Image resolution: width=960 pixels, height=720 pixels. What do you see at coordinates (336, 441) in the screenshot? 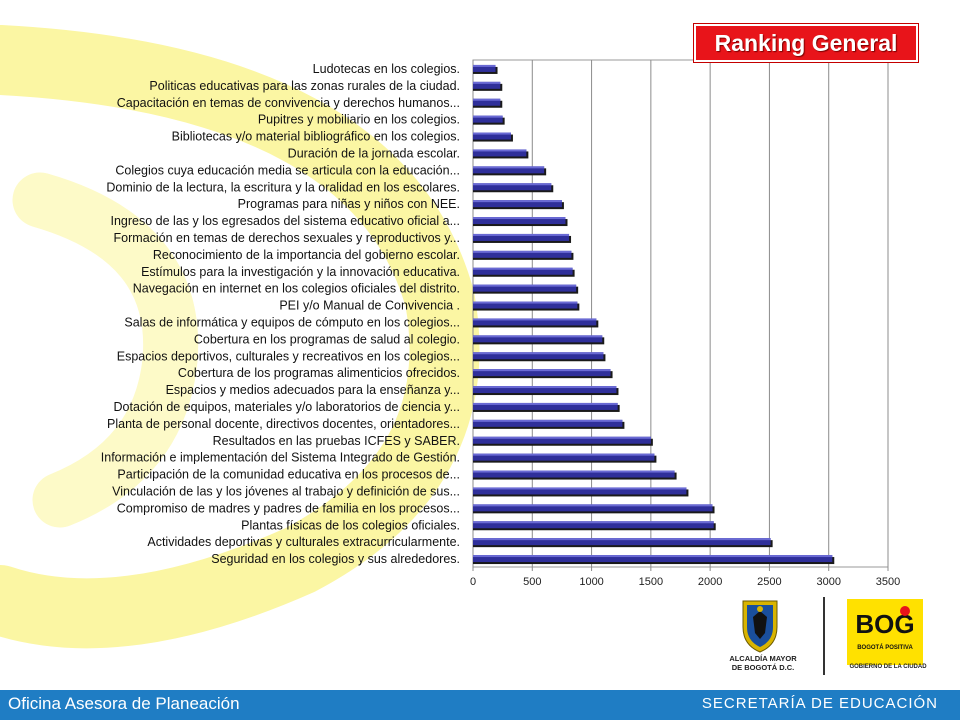
I see `category-label: Resultados en las pruebas ICFES y SABER.` at bounding box center [336, 441].